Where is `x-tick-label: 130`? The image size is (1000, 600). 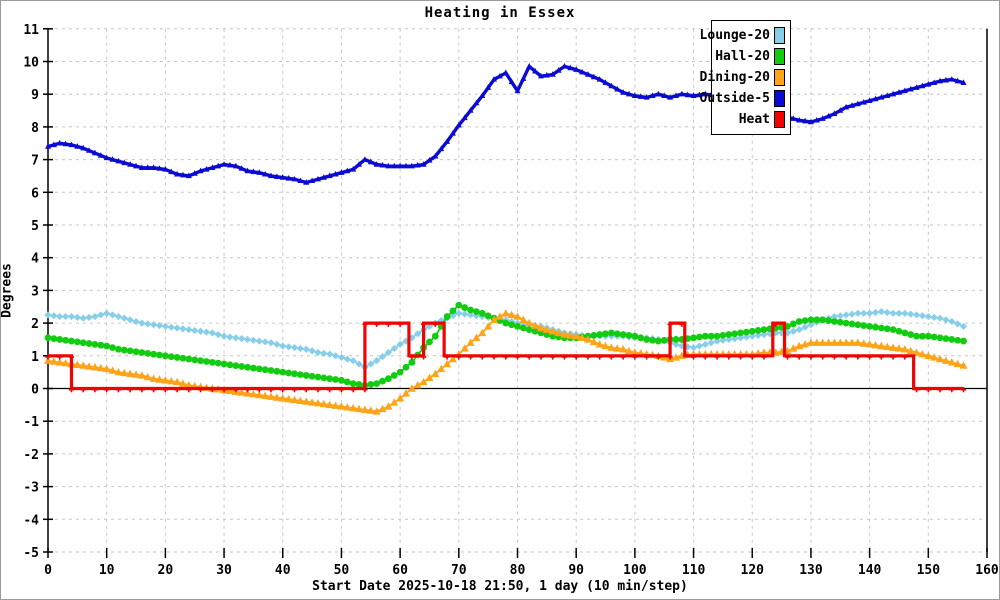
x-tick-label: 130 is located at coordinates (811, 570).